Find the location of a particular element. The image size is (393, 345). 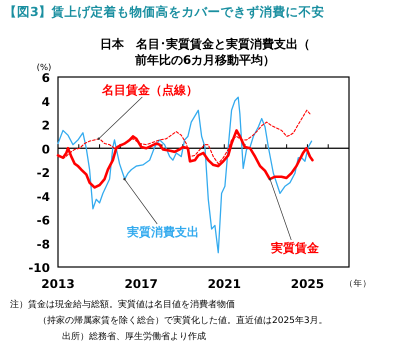

y-tick-label: 4 is located at coordinates (46, 101).